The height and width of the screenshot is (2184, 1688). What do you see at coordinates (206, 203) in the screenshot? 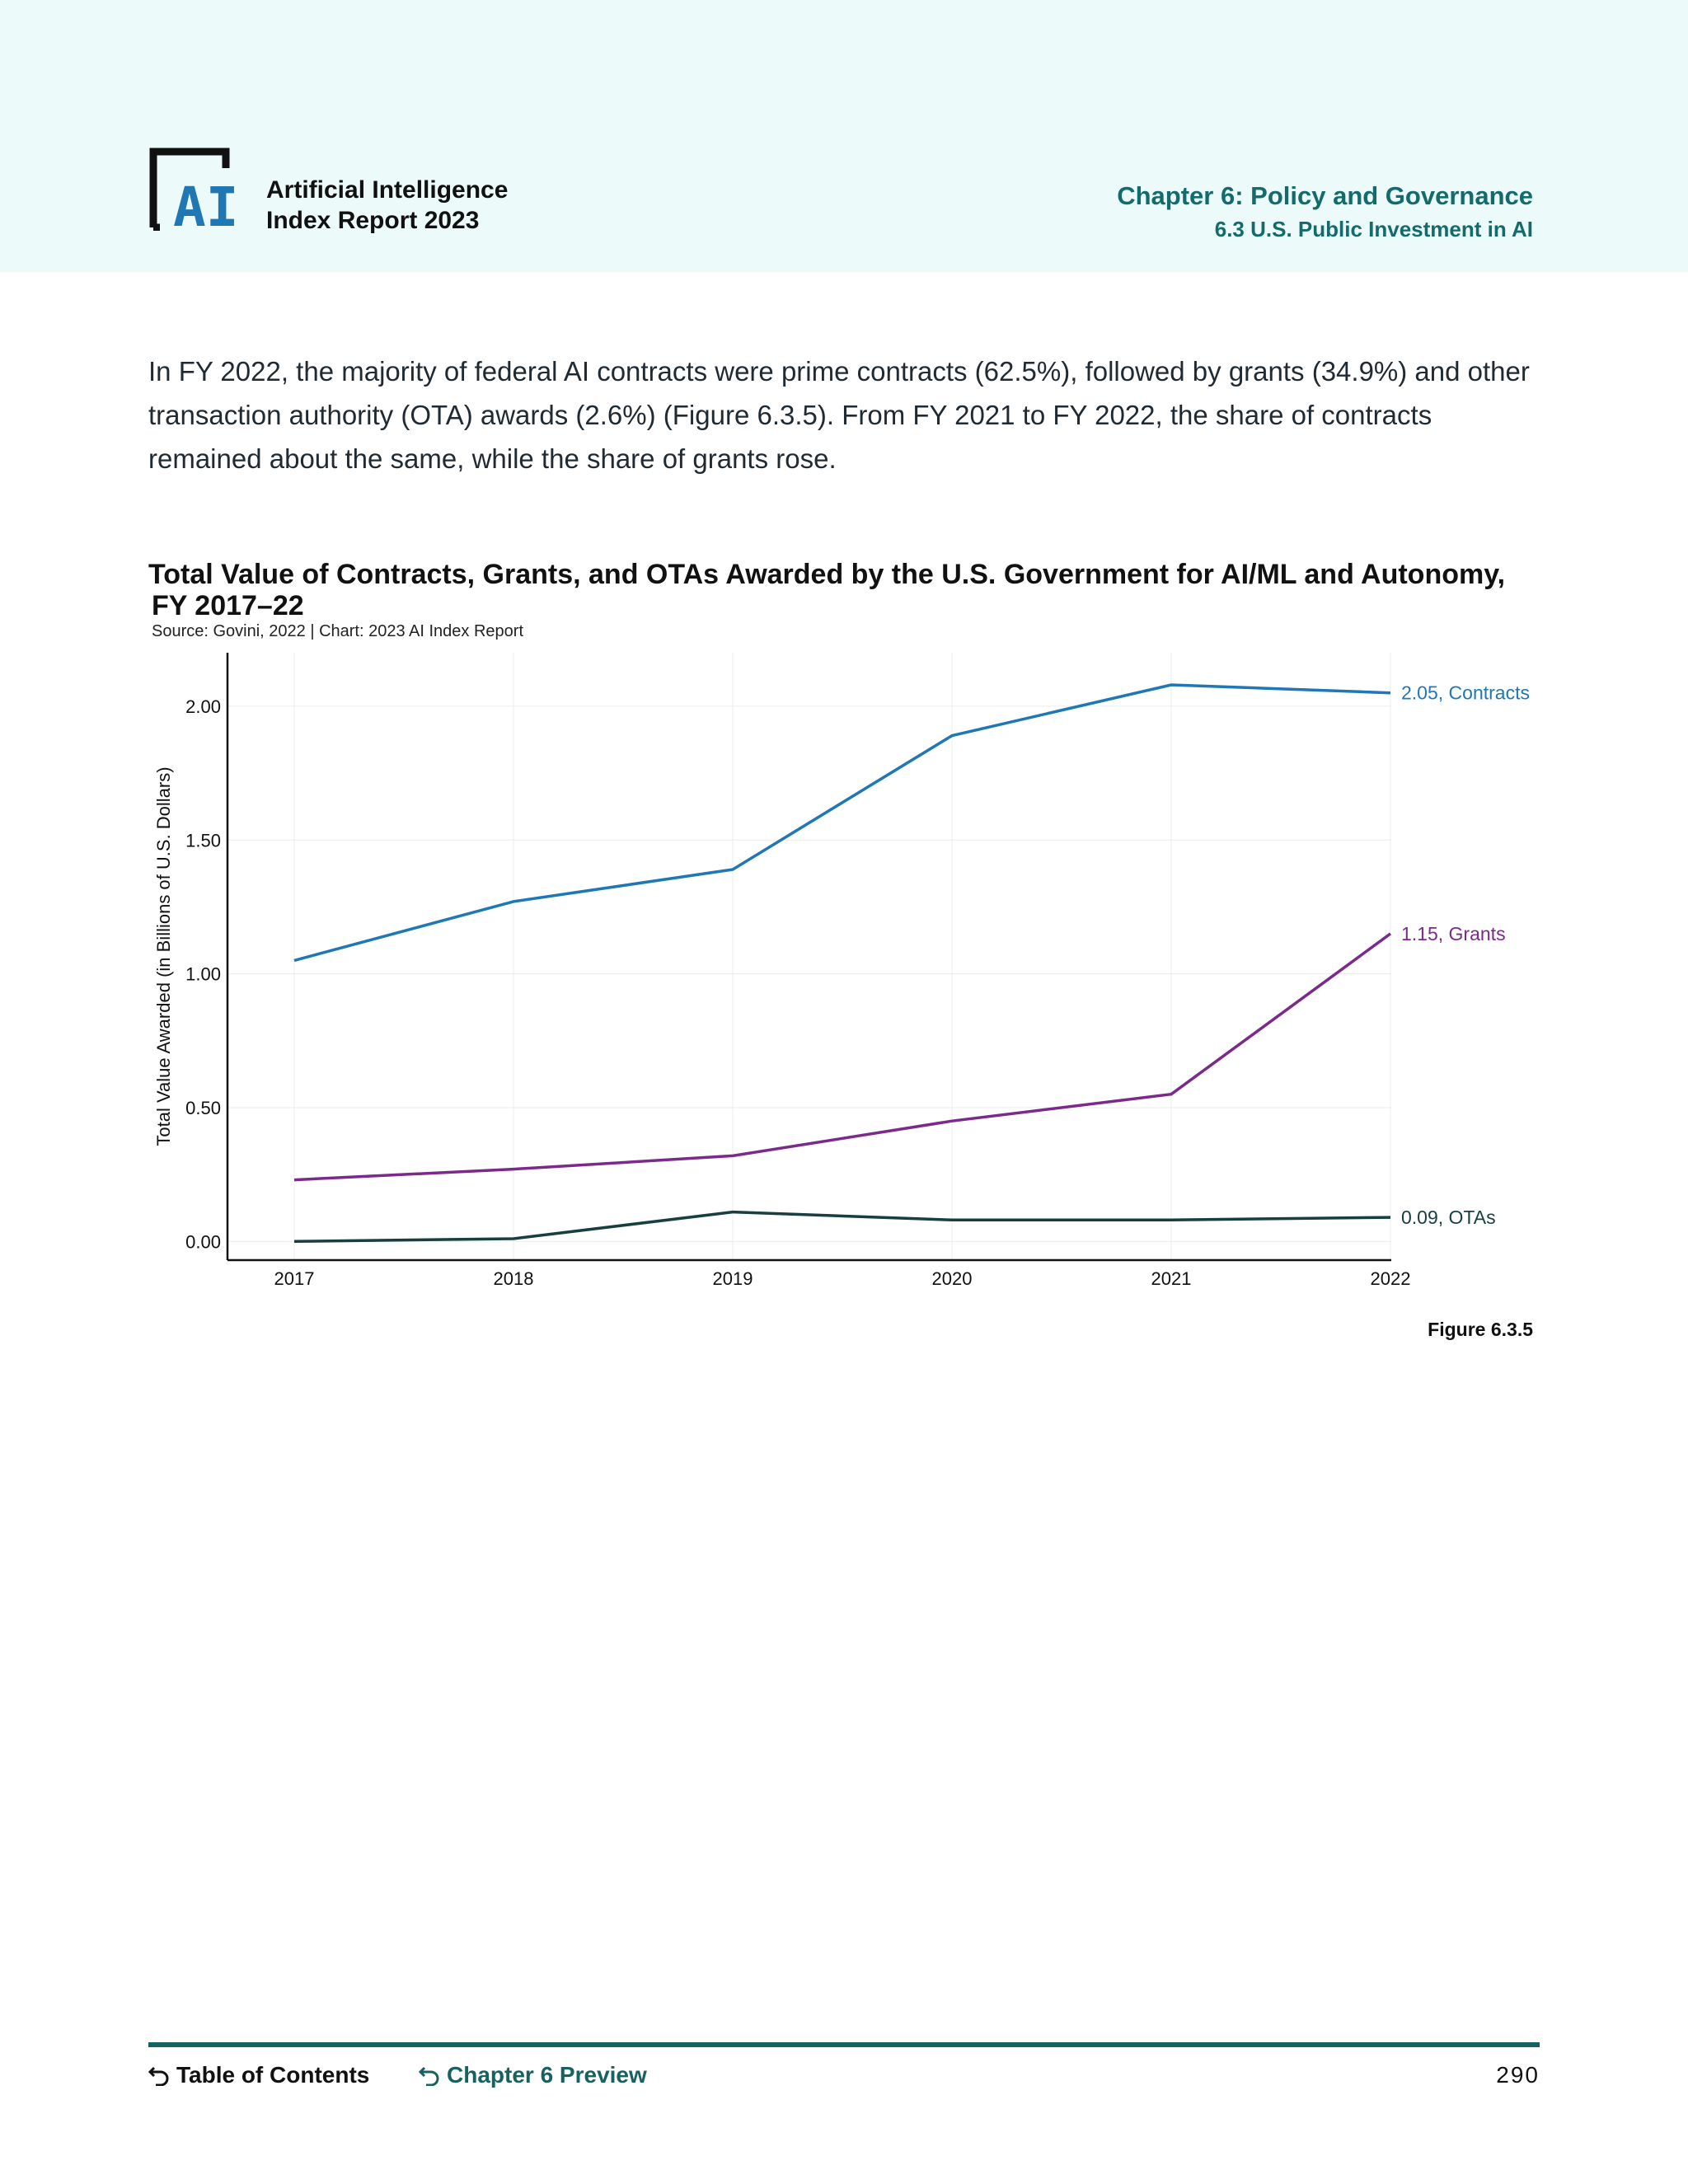
I see `logo-text: AI` at bounding box center [206, 203].